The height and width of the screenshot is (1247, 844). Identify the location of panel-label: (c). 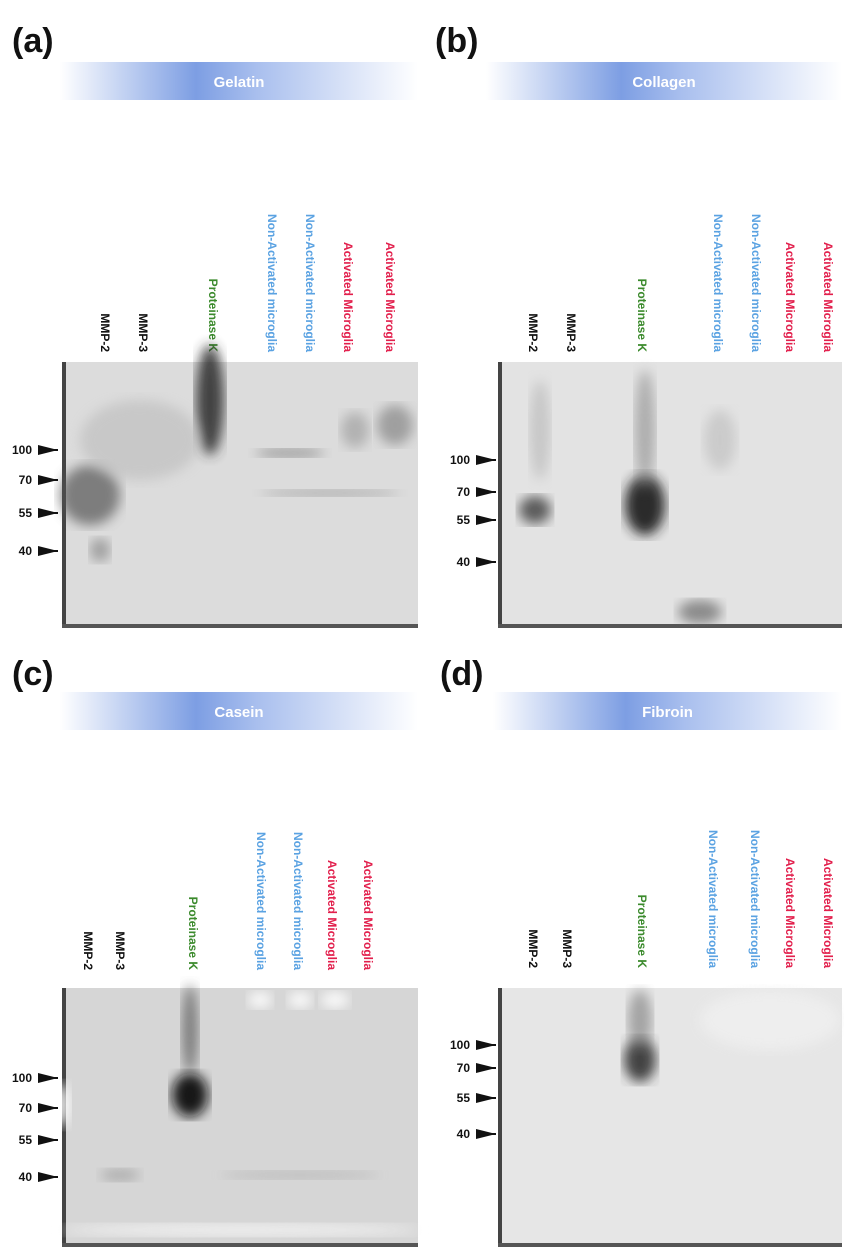
(33, 674).